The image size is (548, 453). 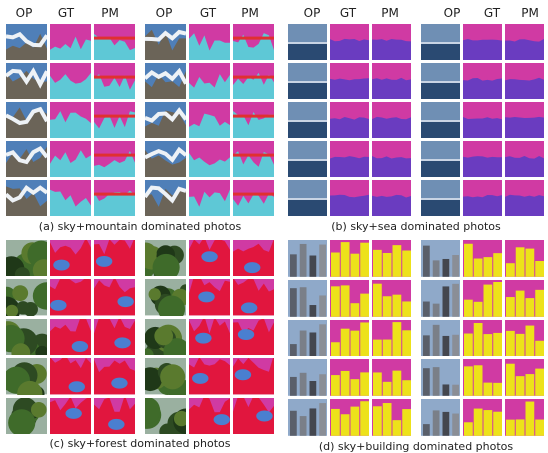 I want to click on caption-c: (c) sky+forest dominated photos, so click(x=140, y=443).